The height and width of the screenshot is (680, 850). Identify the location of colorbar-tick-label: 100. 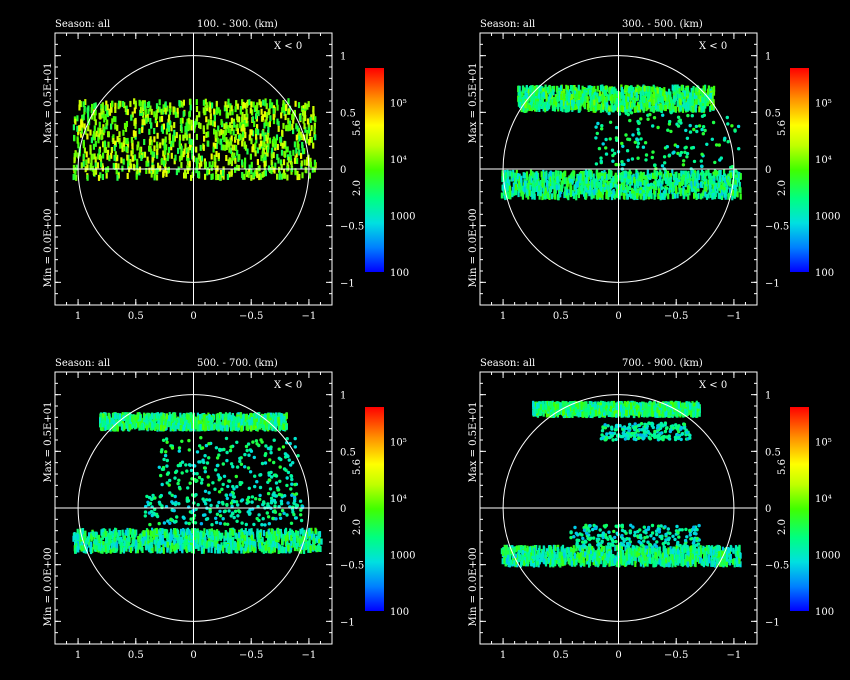
(824, 273).